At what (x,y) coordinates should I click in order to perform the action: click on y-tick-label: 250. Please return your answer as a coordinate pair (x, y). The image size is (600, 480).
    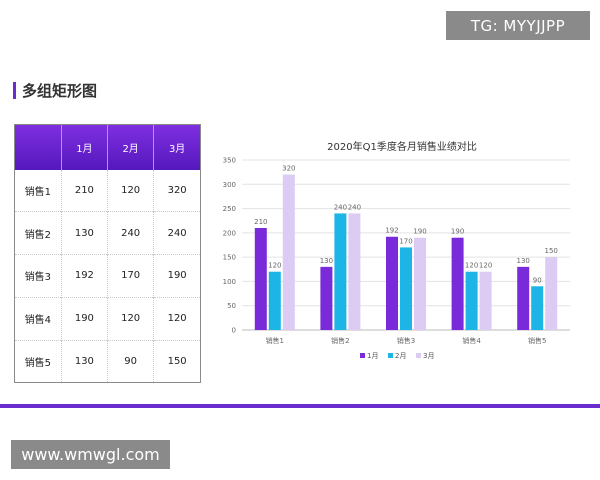
    Looking at the image, I should click on (229, 209).